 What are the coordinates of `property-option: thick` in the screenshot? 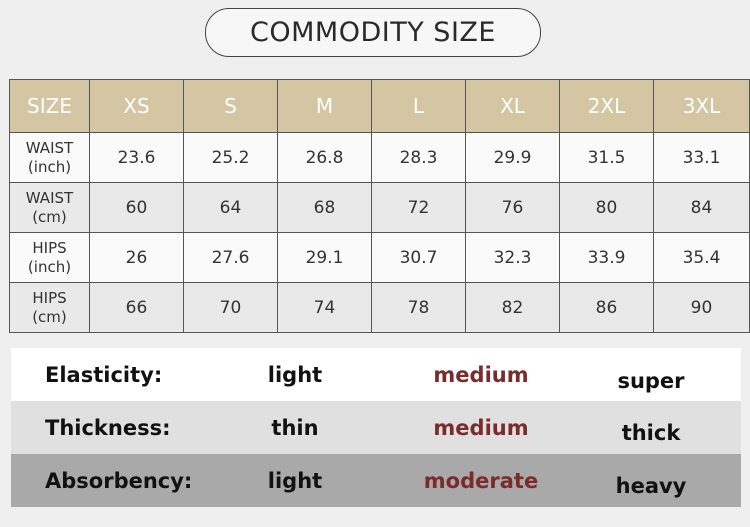 It's located at (651, 432).